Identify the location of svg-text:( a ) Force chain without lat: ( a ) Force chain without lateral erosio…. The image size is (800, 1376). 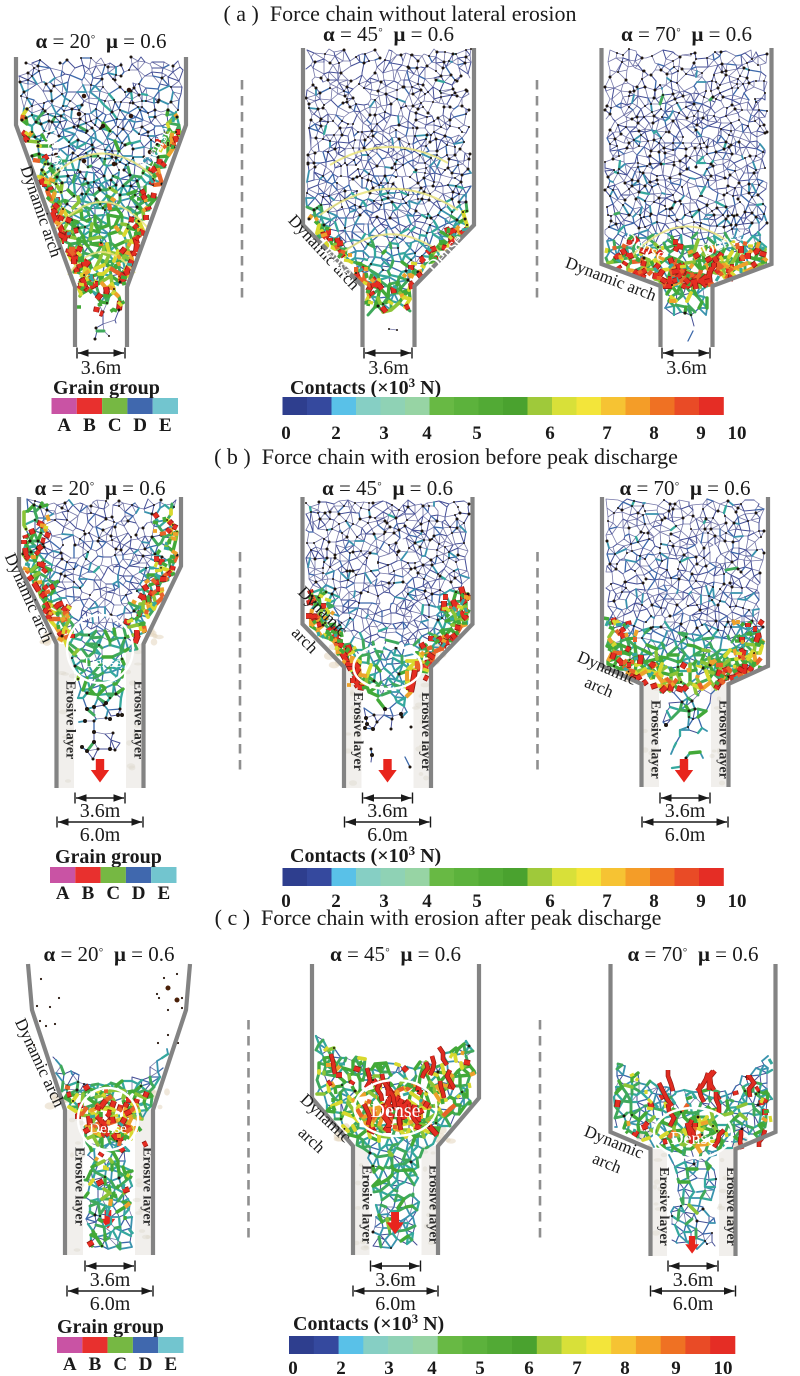
(399, 13).